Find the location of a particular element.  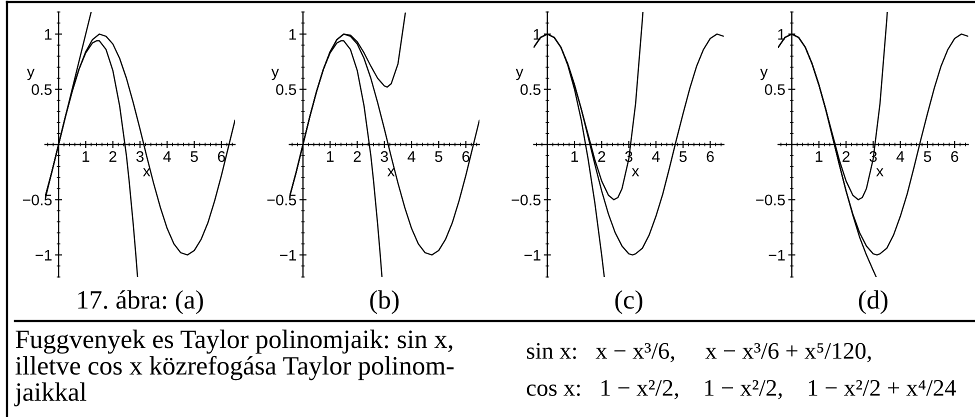

text: Fuggvenyek es Taylor polinomjaik: sin x, illetve cos x közrefogása Taylor polinom- jaikkal is located at coordinates (234, 368).